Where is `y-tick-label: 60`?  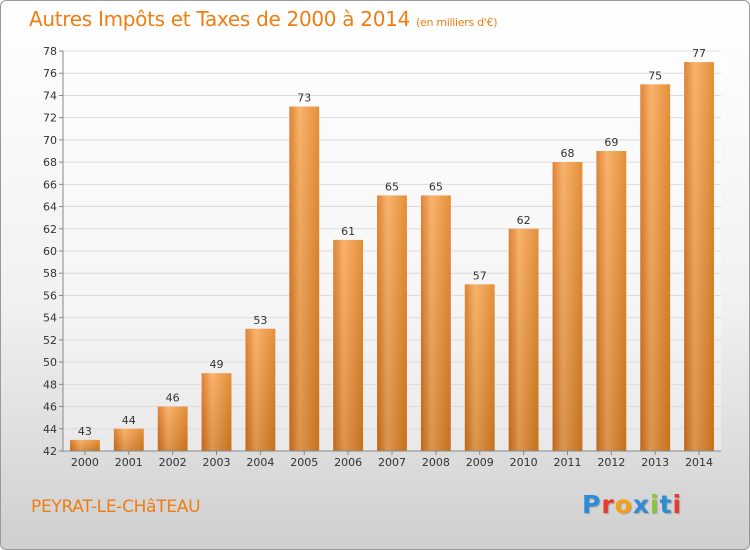 y-tick-label: 60 is located at coordinates (50, 251).